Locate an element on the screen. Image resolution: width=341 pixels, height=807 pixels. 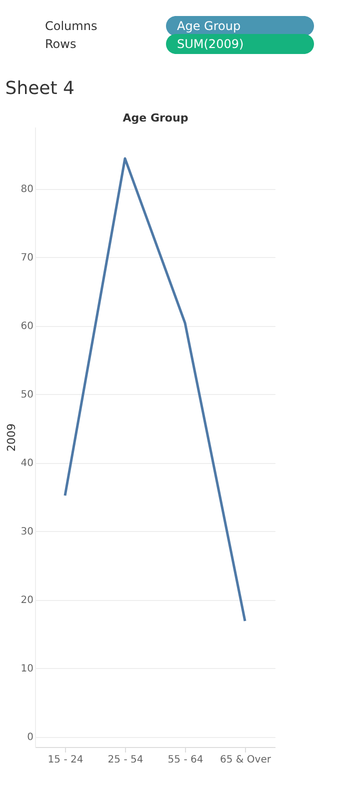
x-tick-label: 25 - 54 is located at coordinates (126, 760).